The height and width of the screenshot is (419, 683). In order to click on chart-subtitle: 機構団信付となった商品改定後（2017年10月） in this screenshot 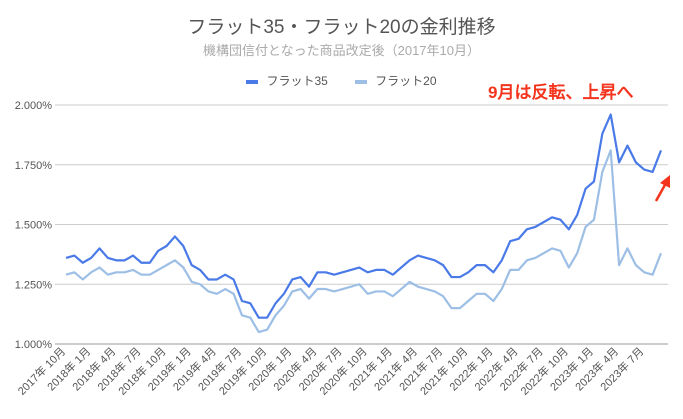, I will do `click(341, 50)`.